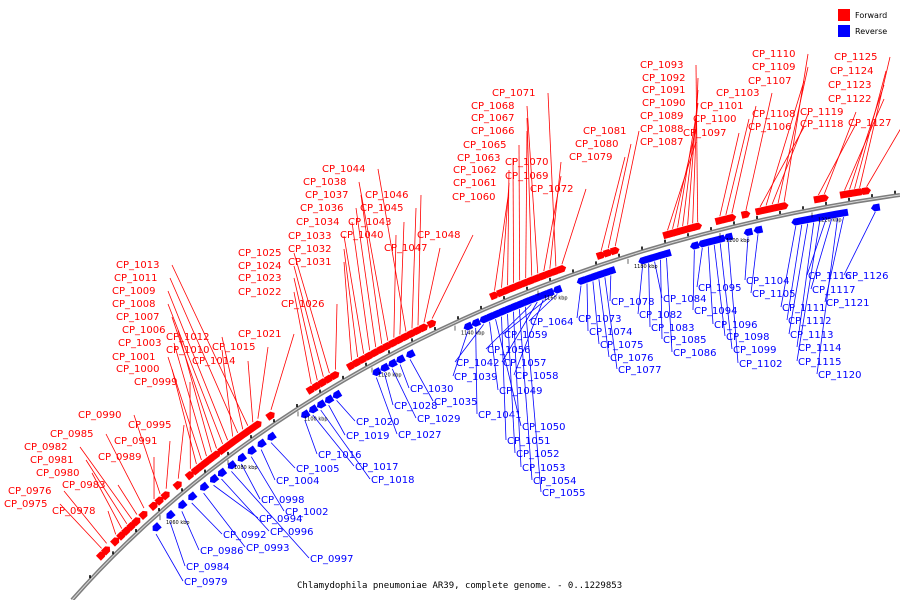  I want to click on gene-label-cp-1102: CP_1102, so click(760, 364).